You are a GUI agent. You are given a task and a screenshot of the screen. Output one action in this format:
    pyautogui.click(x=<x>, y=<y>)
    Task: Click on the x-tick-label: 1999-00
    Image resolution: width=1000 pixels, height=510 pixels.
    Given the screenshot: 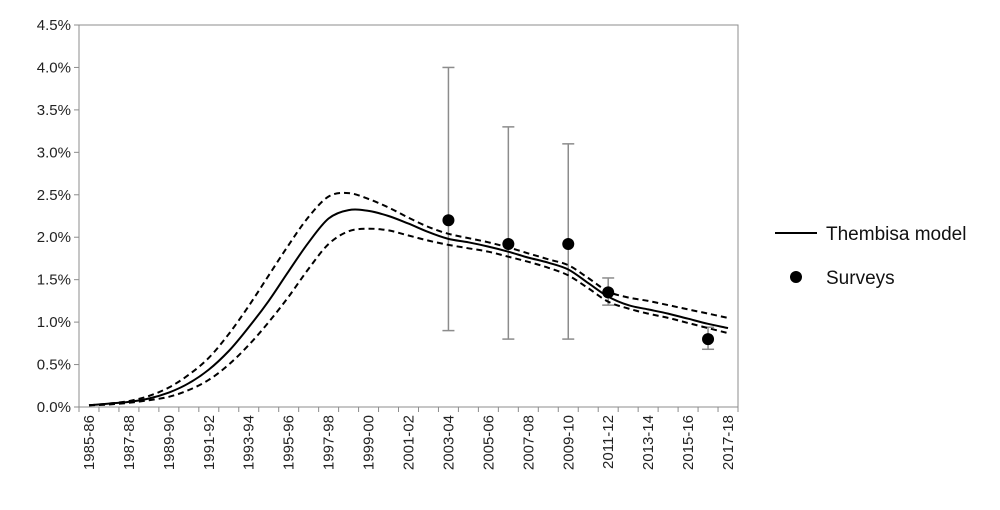 What is the action you would take?
    pyautogui.click(x=369, y=442)
    